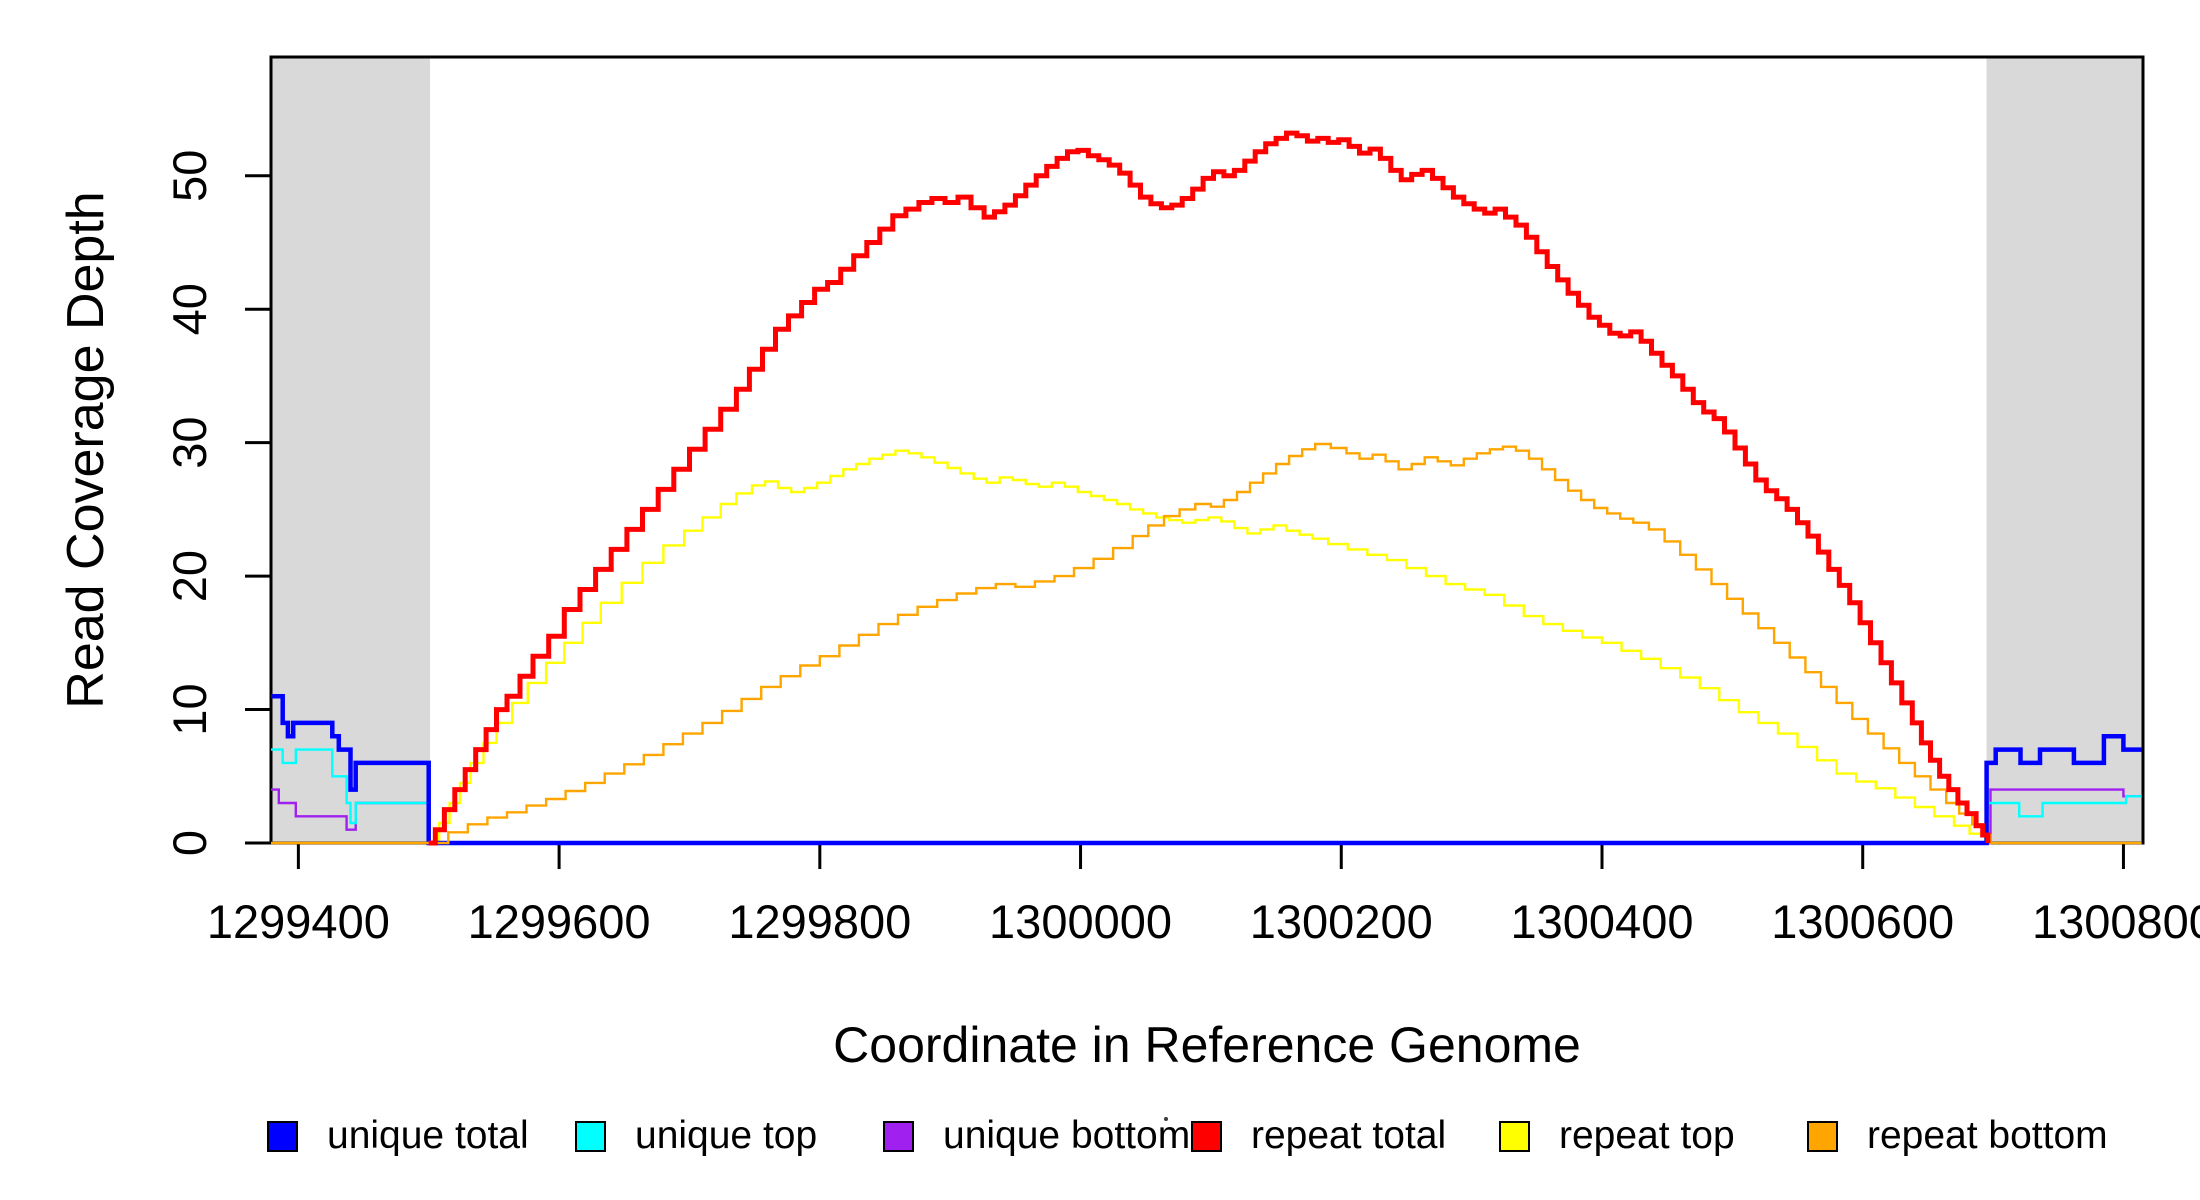 This screenshot has height=1200, width=2200. I want to click on legend-swatch-repeat-bottom, so click(1822, 1136).